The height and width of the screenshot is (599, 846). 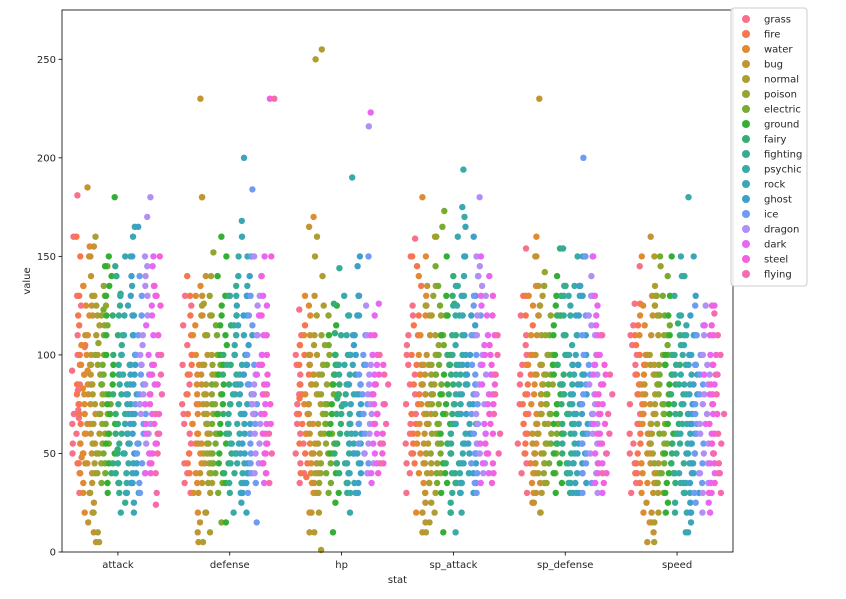 What do you see at coordinates (775, 185) in the screenshot?
I see `legend-label-rock: rock` at bounding box center [775, 185].